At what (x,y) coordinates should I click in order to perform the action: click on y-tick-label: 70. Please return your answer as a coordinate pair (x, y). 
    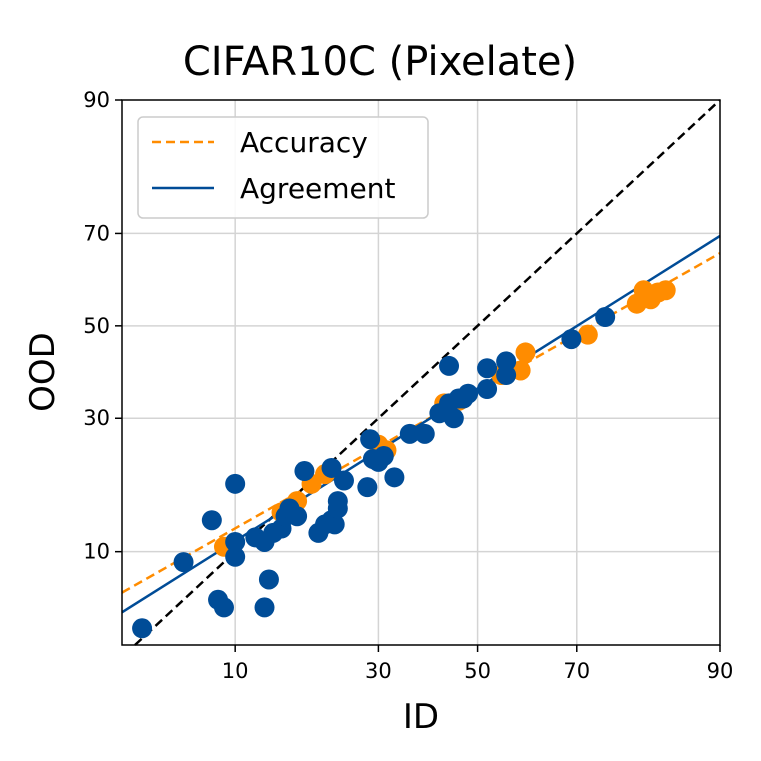
    Looking at the image, I should click on (96, 233).